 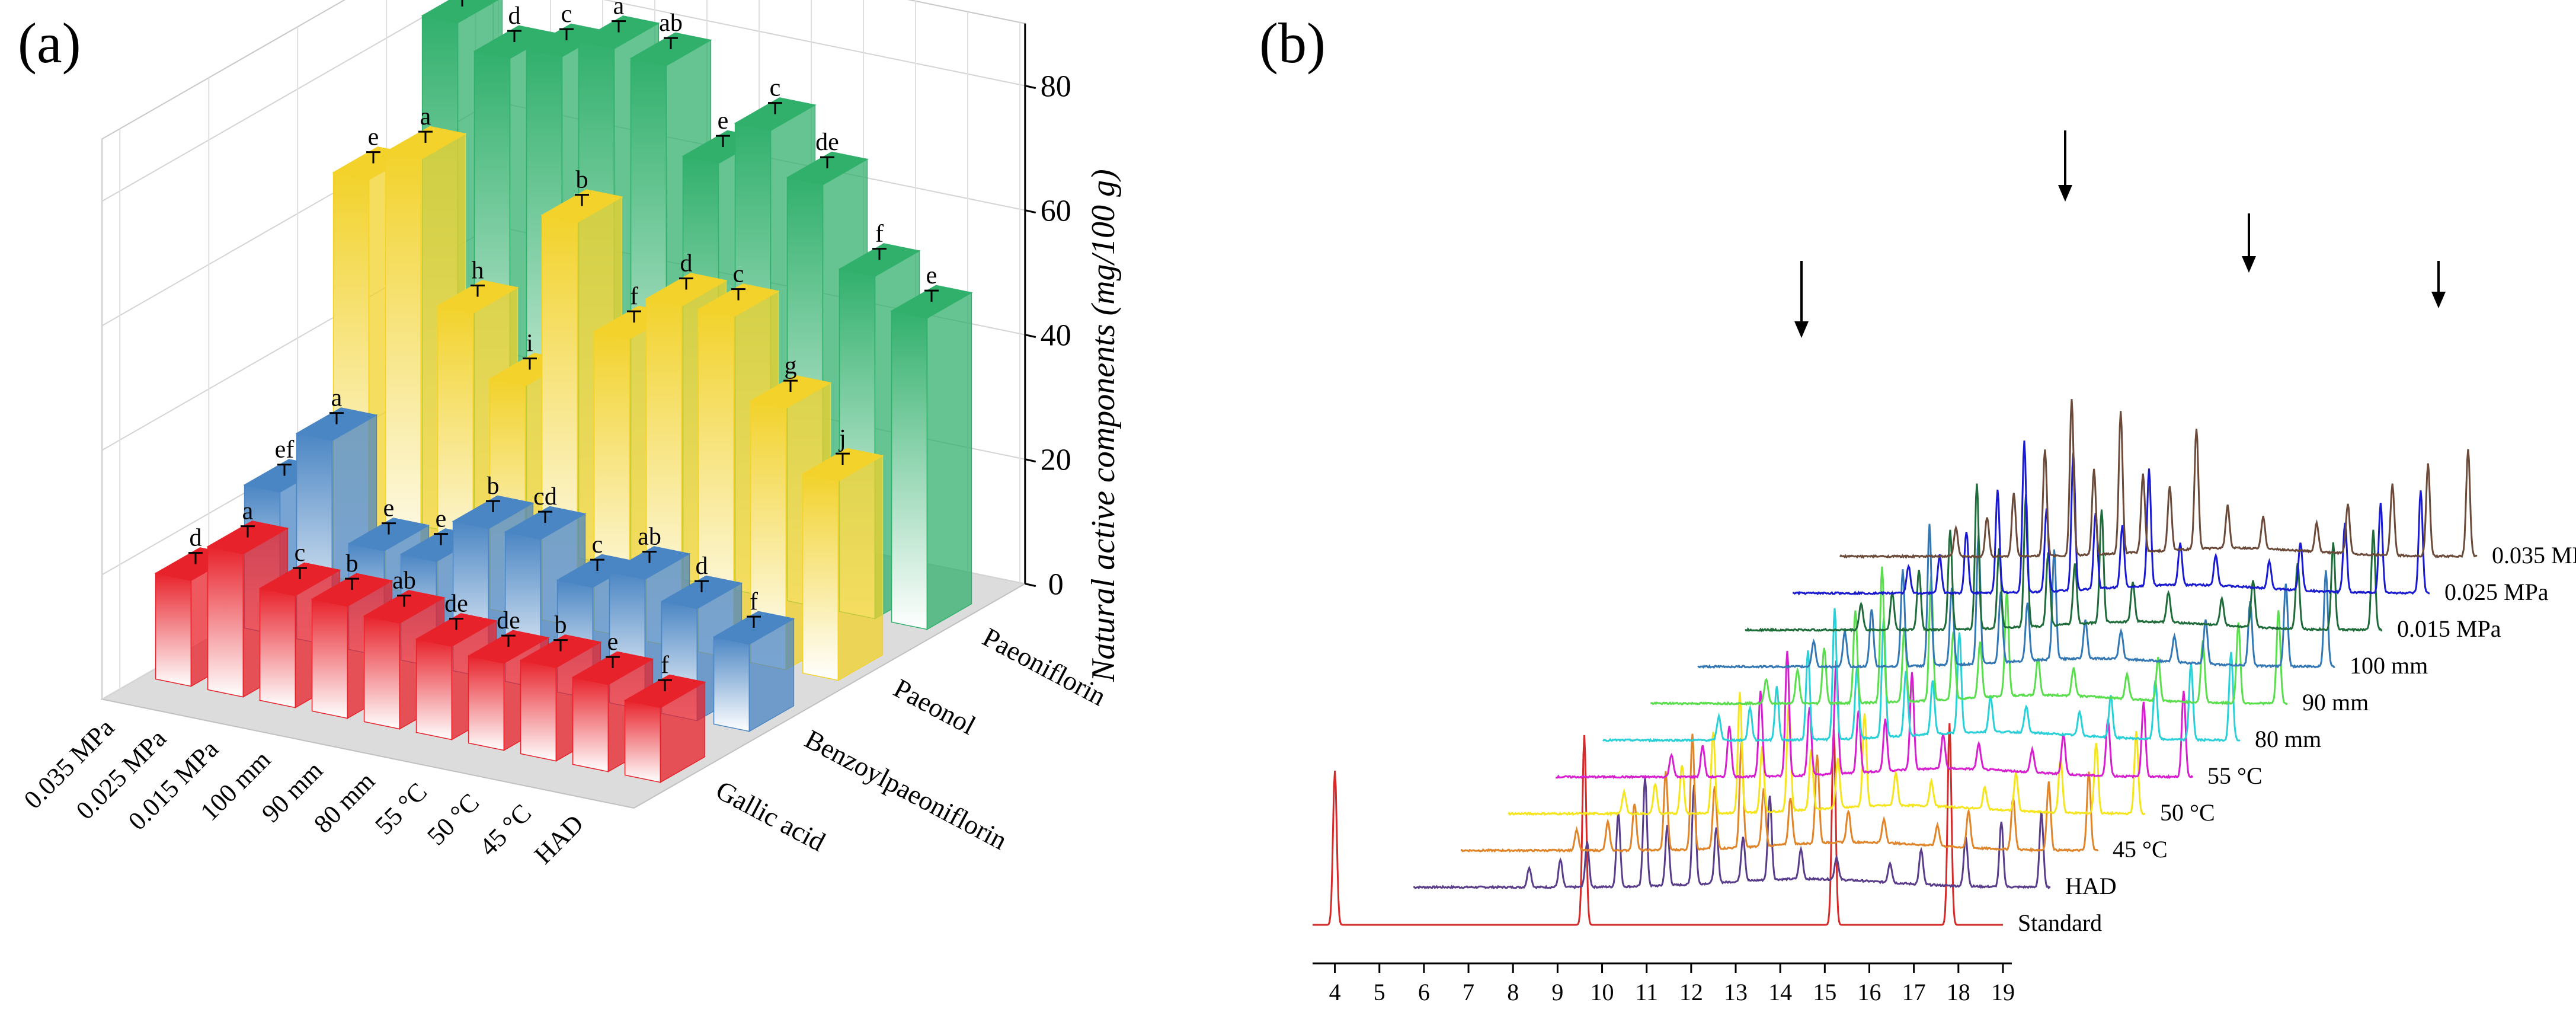 What do you see at coordinates (2288, 739) in the screenshot?
I see `trace-label: 80 mm` at bounding box center [2288, 739].